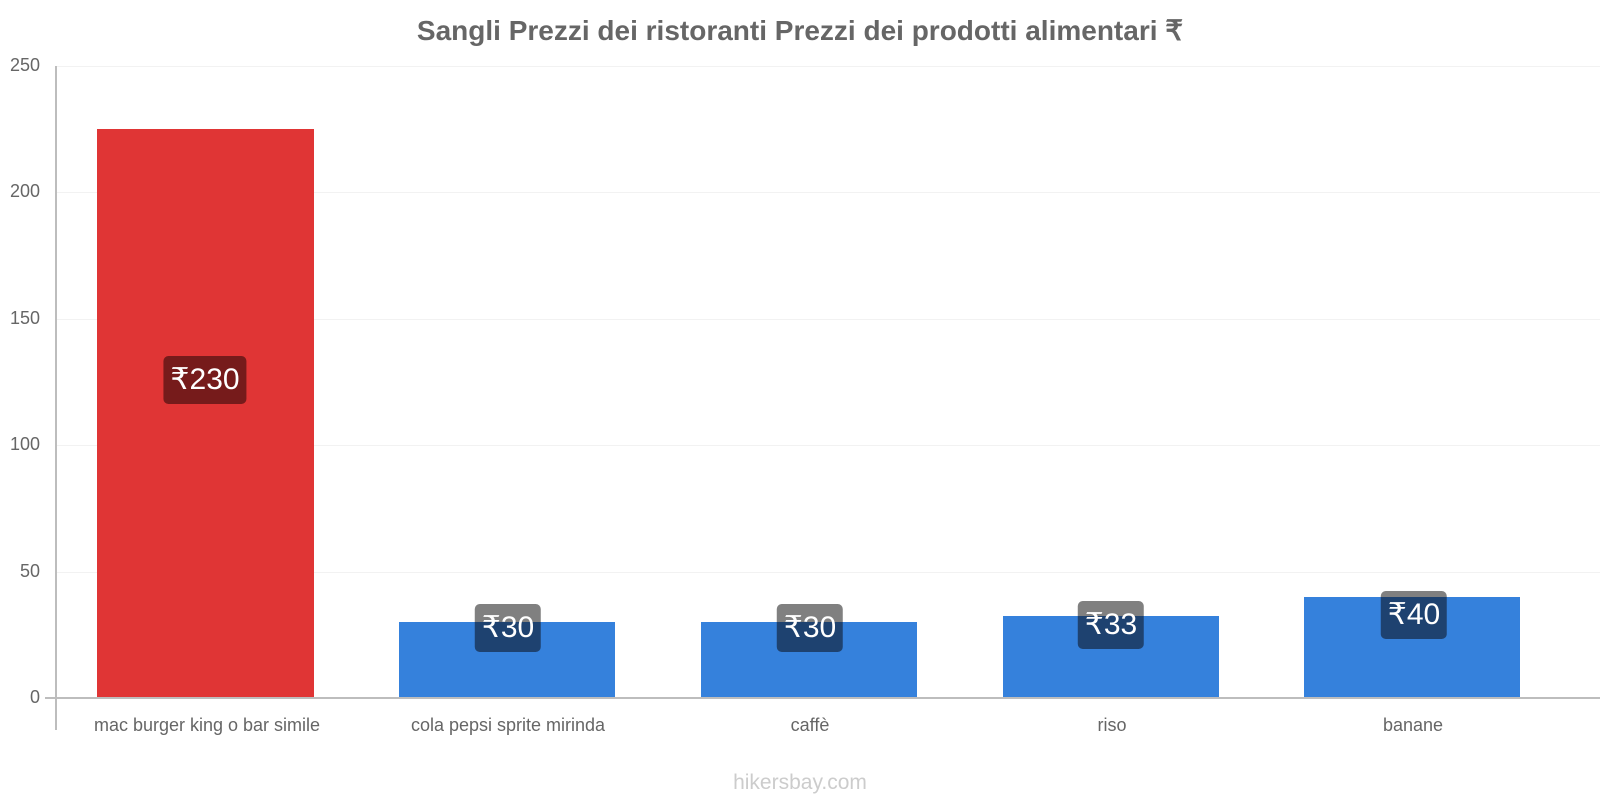 This screenshot has width=1600, height=800. I want to click on x-axis-line, so click(822, 698).